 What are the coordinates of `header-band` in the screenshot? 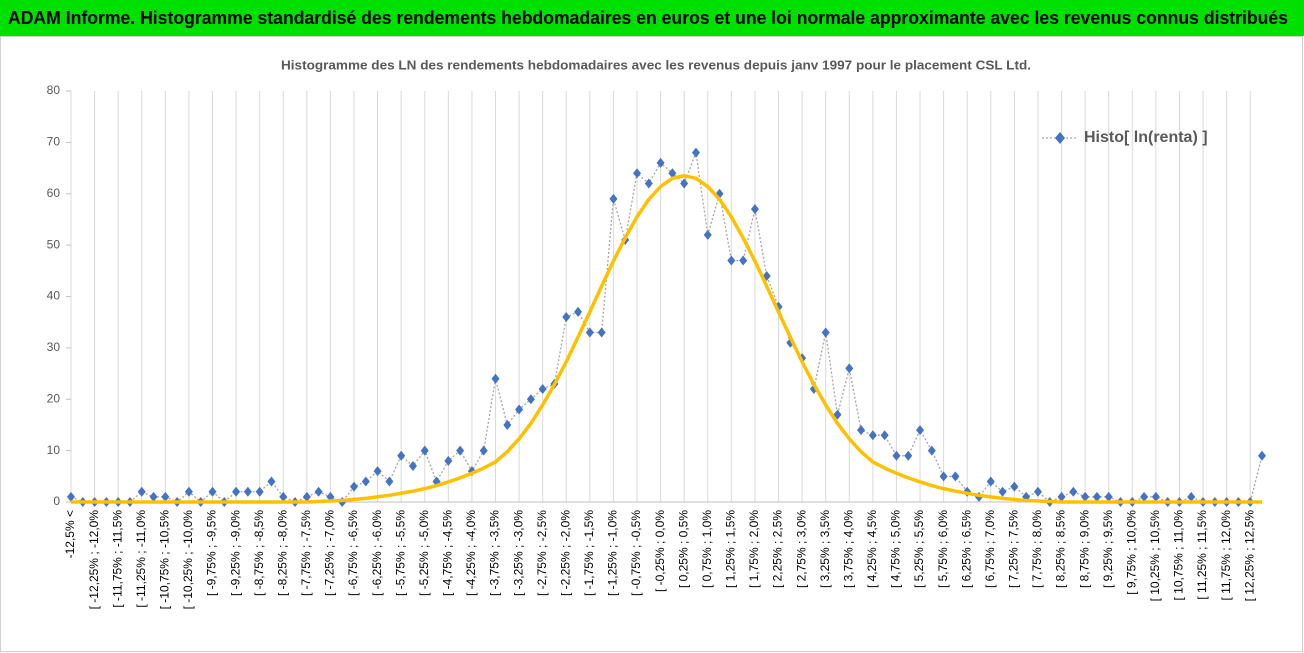 It's located at (652, 18).